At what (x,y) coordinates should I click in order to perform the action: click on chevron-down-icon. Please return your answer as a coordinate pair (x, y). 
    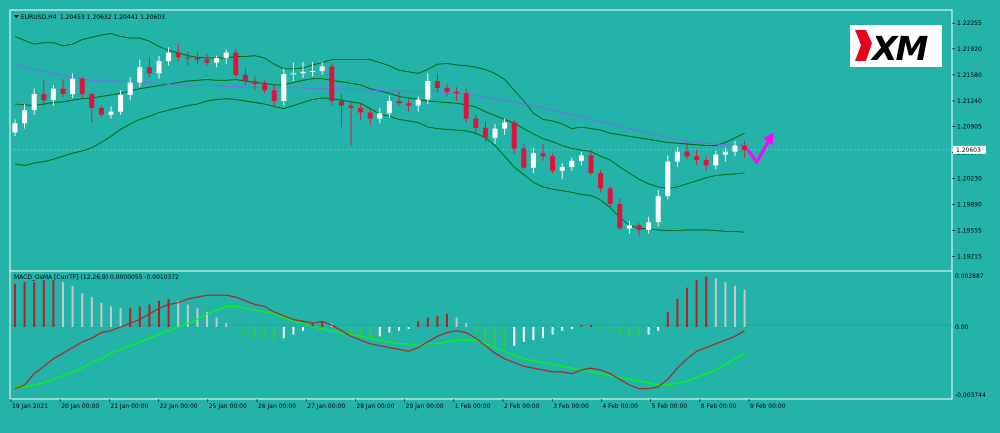
    Looking at the image, I should click on (16, 16).